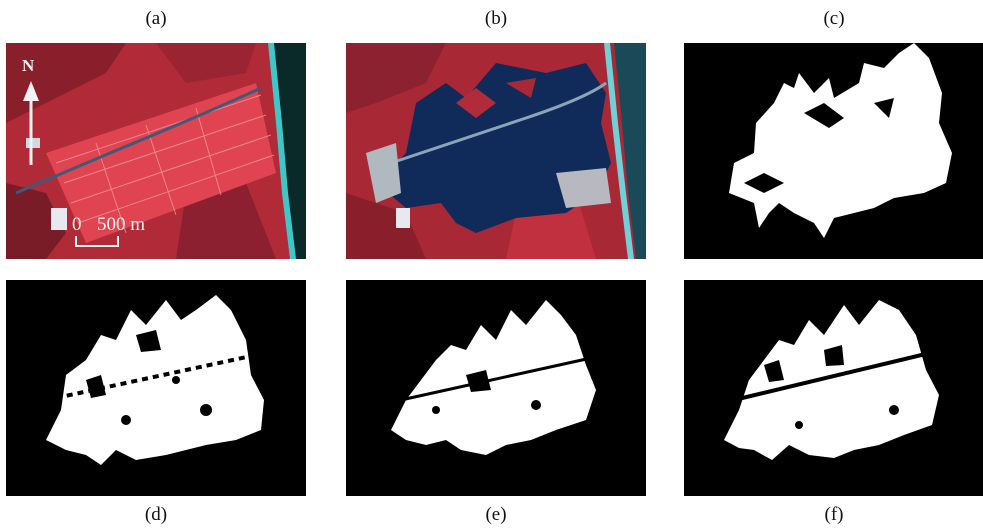 This screenshot has width=983, height=531. I want to click on panel-label-e: (e), so click(496, 514).